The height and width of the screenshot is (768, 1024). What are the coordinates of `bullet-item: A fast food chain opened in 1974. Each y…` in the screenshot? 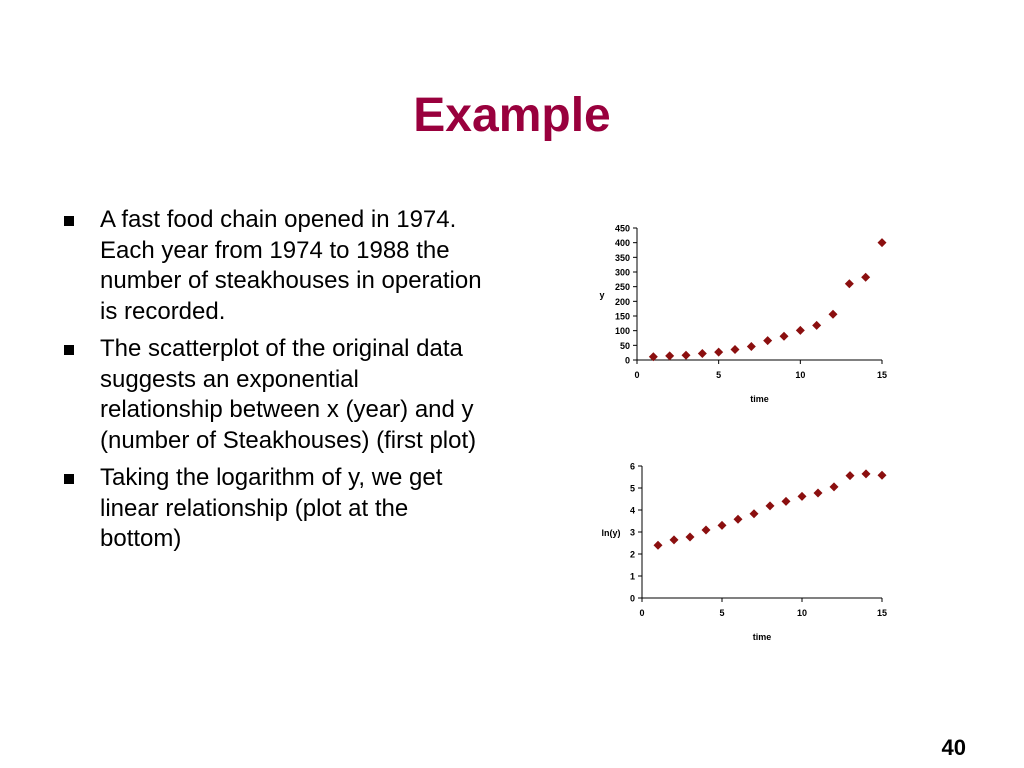 It's located at (273, 266).